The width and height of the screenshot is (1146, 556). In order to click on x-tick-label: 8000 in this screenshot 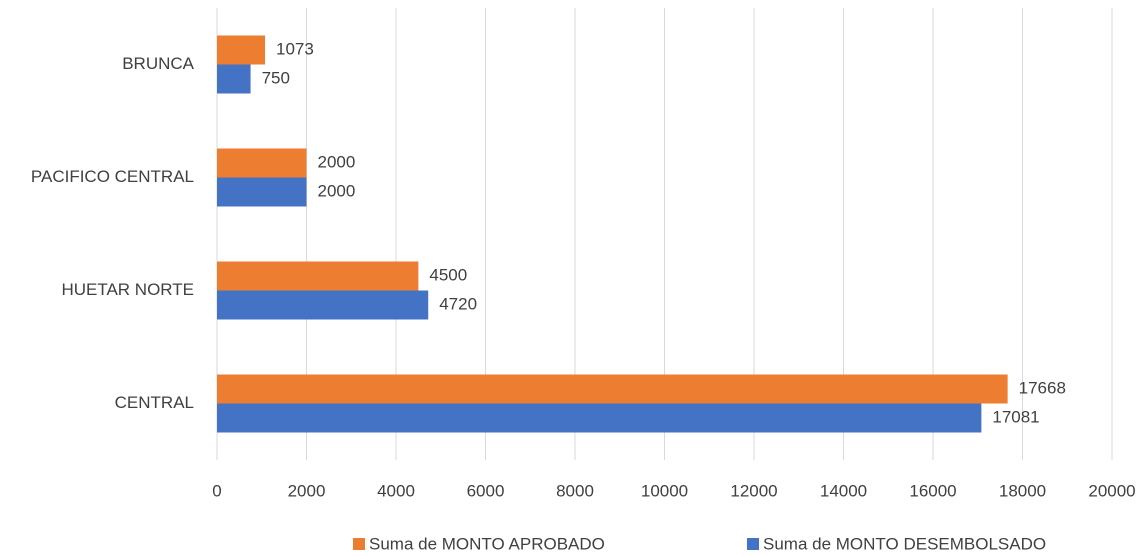, I will do `click(575, 490)`.